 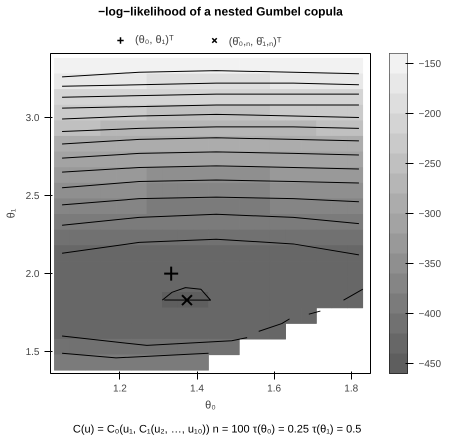 What do you see at coordinates (12, 213) in the screenshot?
I see `y-axis-title: θ₁` at bounding box center [12, 213].